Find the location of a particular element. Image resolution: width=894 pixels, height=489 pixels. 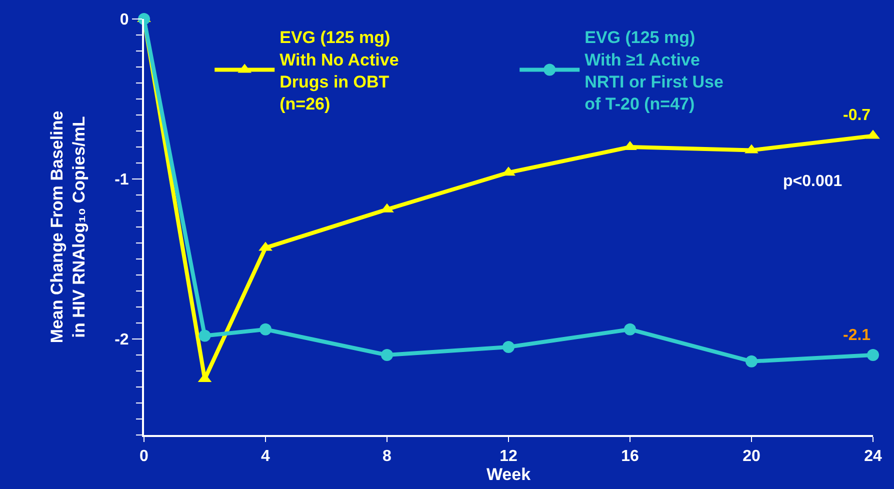

y-axis-title: Mean Change From Baseline in HIV RNAlog₁₀ Copies/mL is located at coordinates (68, 227).